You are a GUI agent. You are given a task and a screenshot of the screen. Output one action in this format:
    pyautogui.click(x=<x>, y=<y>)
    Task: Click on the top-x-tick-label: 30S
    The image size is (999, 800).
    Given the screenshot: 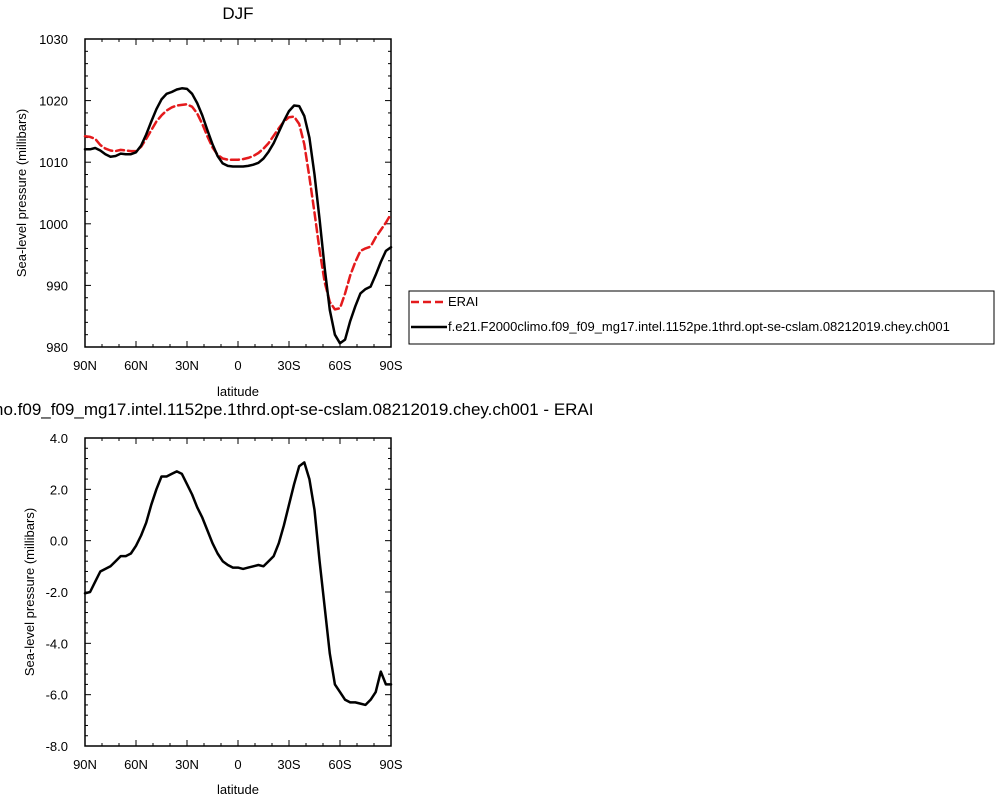 What is the action you would take?
    pyautogui.click(x=288, y=365)
    